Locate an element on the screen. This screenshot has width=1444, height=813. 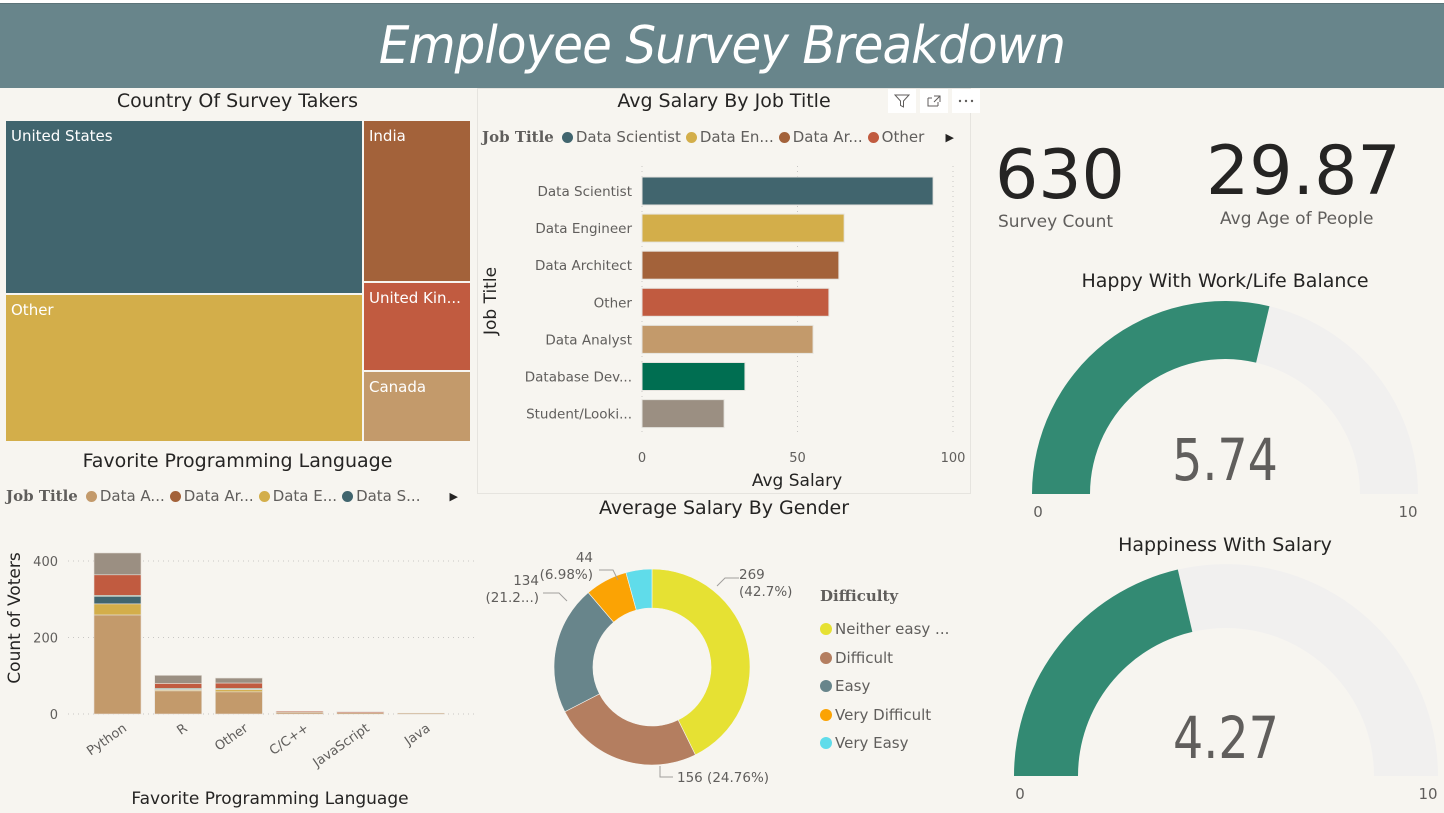
treemap-label: Canada is located at coordinates (397, 387).